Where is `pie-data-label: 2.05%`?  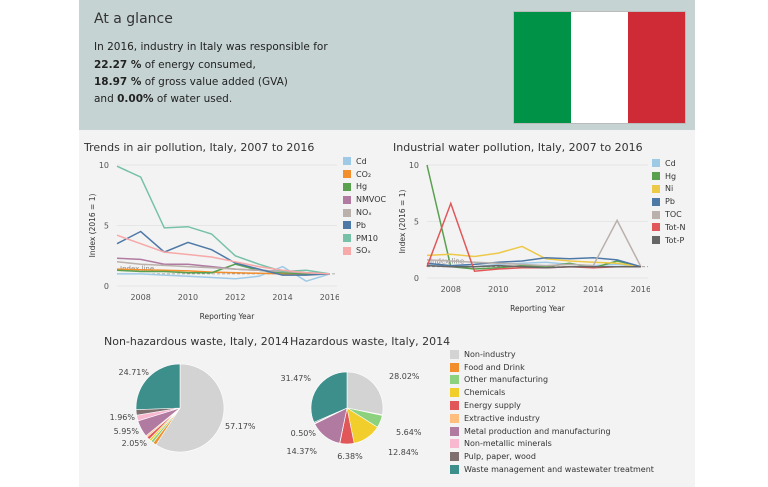
pie-data-label: 2.05% is located at coordinates (135, 443).